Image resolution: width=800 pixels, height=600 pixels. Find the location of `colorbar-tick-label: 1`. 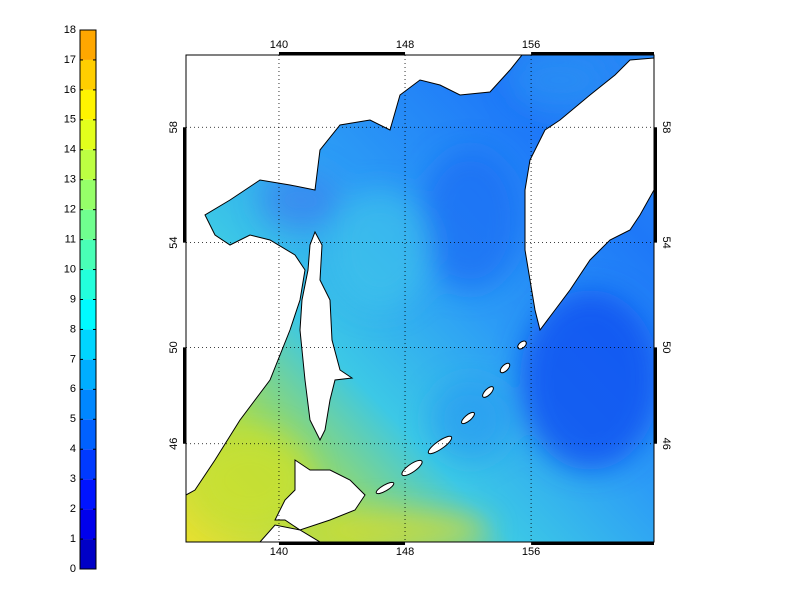

colorbar-tick-label: 1 is located at coordinates (73, 539).